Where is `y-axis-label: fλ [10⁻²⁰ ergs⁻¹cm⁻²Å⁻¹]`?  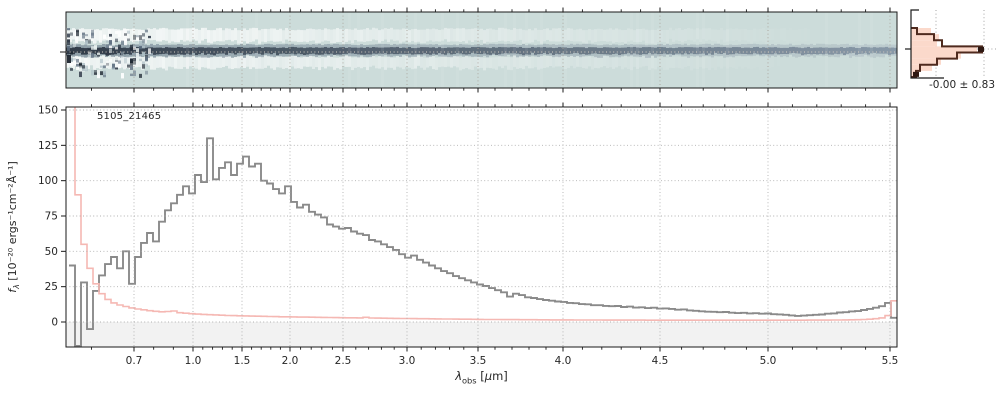
y-axis-label: fλ [10⁻²⁰ ergs⁻¹cm⁻²Å⁻¹] is located at coordinates (15, 227).